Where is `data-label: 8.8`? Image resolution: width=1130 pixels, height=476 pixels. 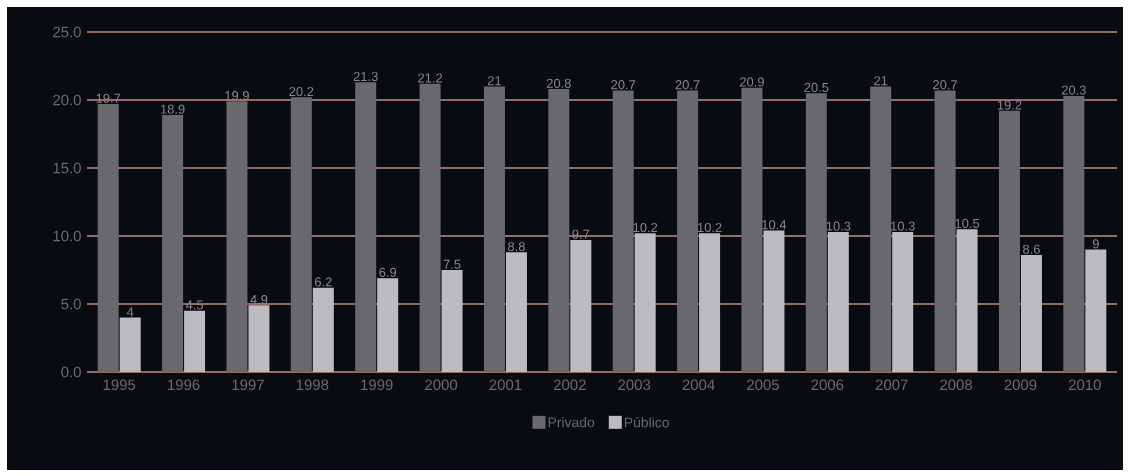
data-label: 8.8 is located at coordinates (516, 246).